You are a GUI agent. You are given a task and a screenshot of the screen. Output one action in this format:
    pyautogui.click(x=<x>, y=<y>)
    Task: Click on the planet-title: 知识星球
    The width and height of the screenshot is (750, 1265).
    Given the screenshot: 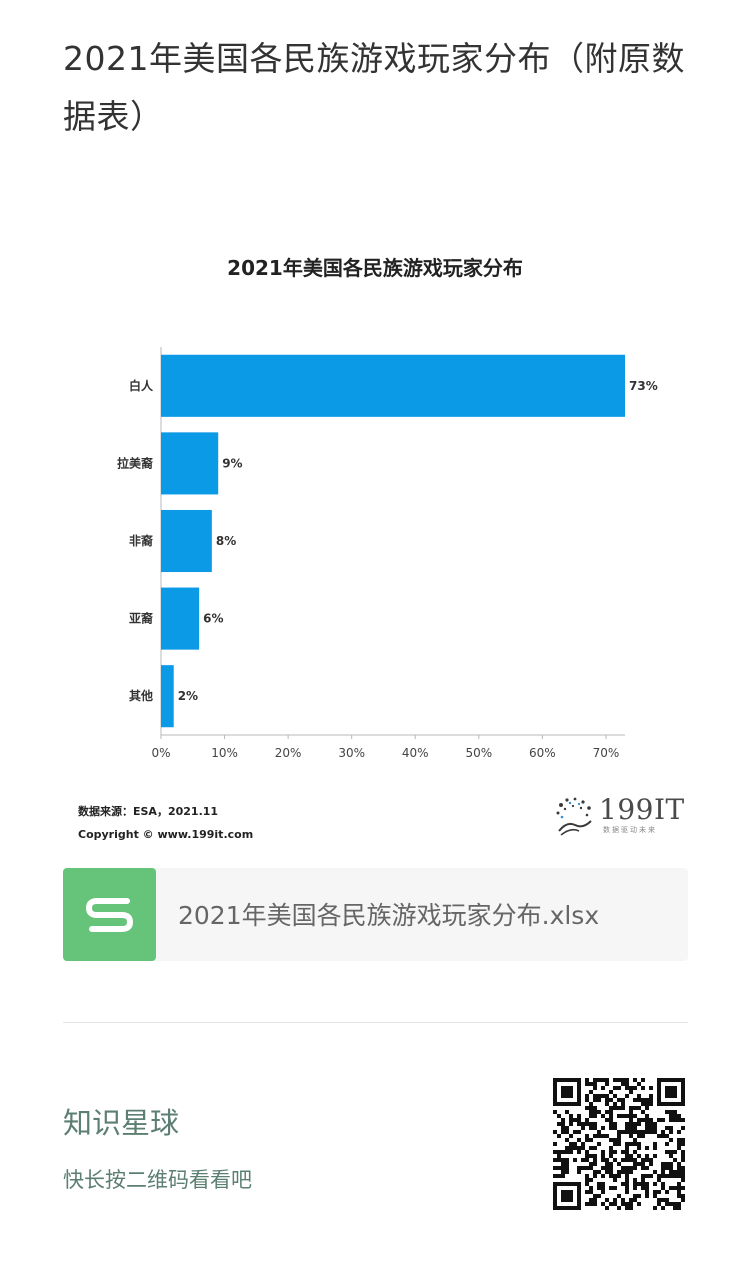 What is the action you would take?
    pyautogui.click(x=121, y=1123)
    